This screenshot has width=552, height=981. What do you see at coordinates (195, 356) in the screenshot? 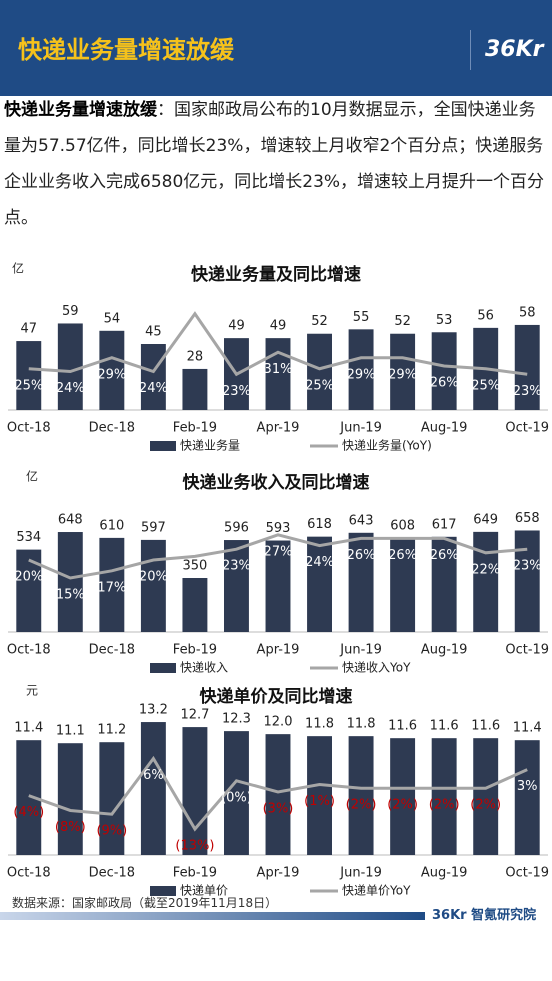
I see `bar-value-label: 28` at bounding box center [195, 356].